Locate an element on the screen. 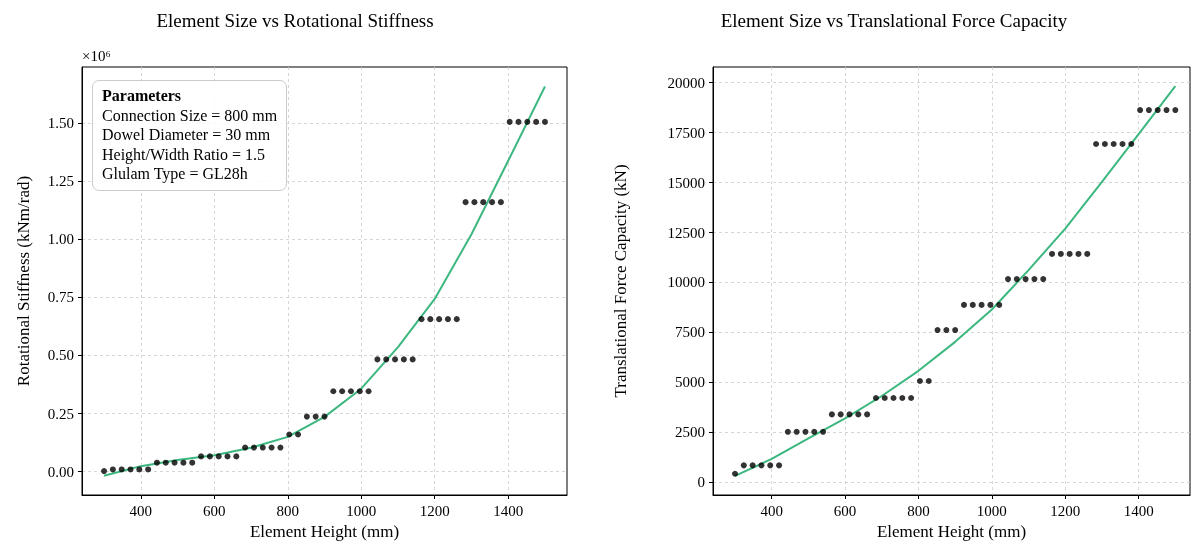 The height and width of the screenshot is (554, 1198). annotation: Parameters is located at coordinates (142, 96).